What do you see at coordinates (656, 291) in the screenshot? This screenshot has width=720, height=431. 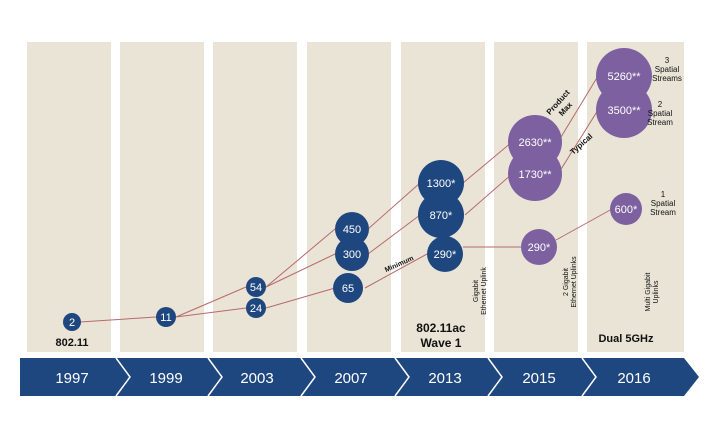 I see `uplinks-label: Uplinks` at bounding box center [656, 291].